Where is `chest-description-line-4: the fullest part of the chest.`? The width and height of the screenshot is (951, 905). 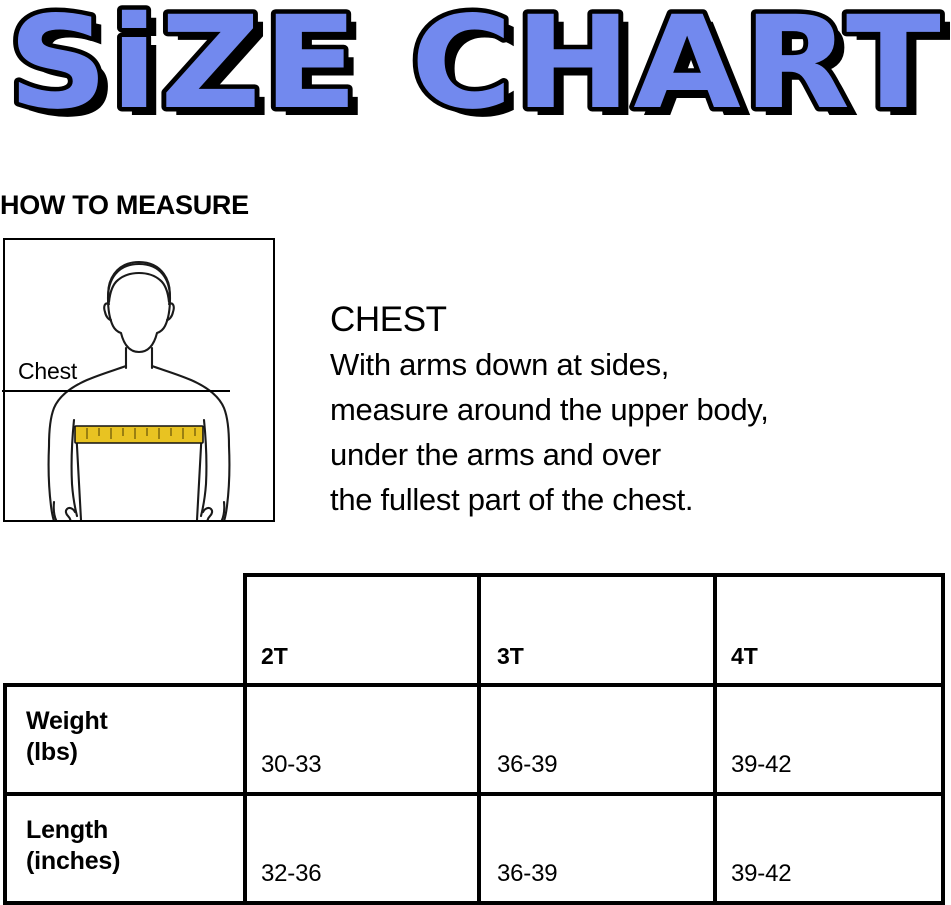
chest-description-line-4: the fullest part of the chest. is located at coordinates (512, 499).